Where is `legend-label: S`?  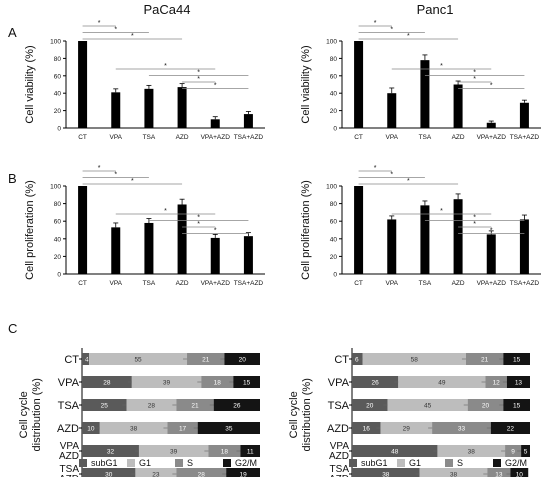
legend-label: S is located at coordinates (190, 463).